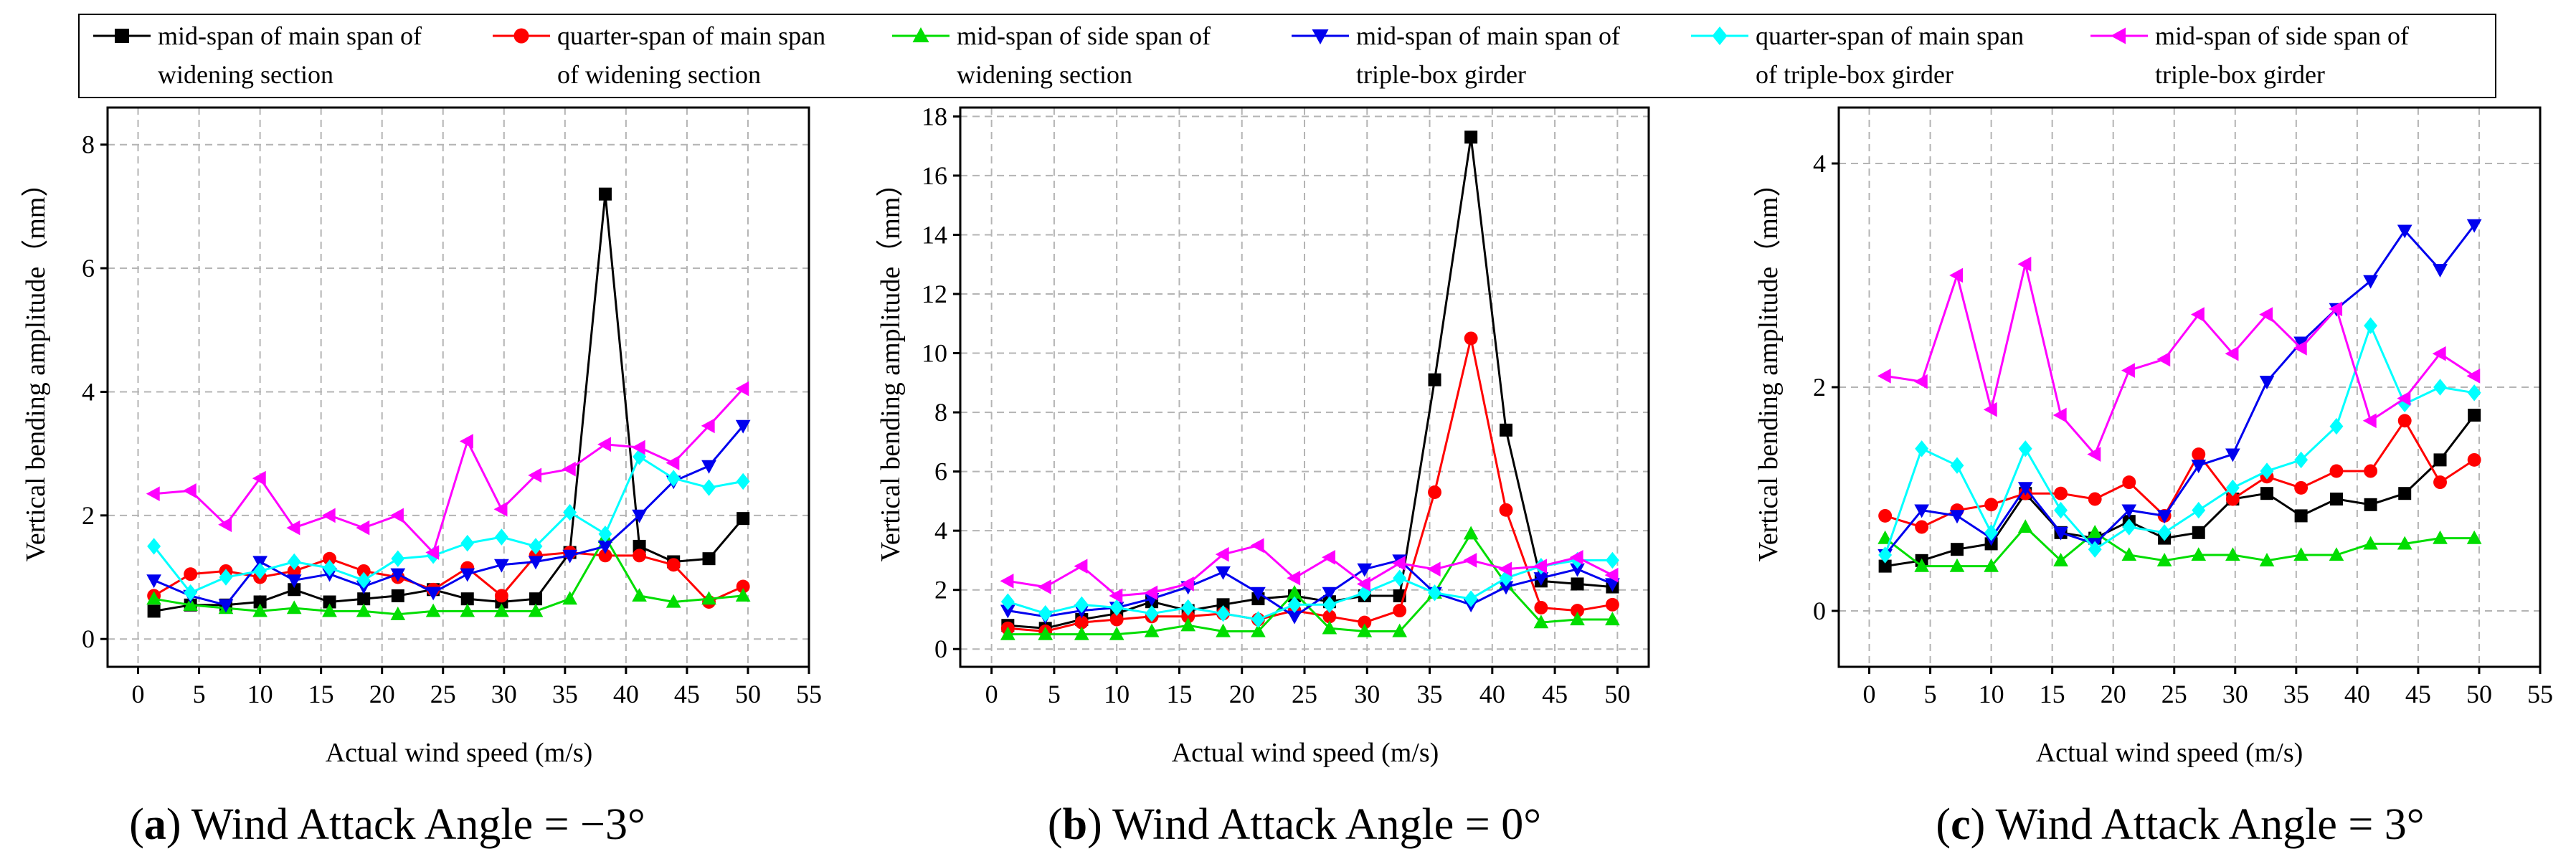  I want to click on legend-label: quarter-span of main span, so click(691, 36).